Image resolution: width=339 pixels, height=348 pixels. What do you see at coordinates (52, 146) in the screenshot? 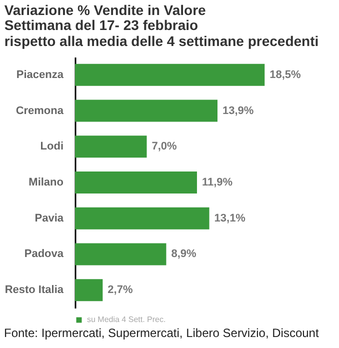
I see `y-tick-label: Lodi` at bounding box center [52, 146].